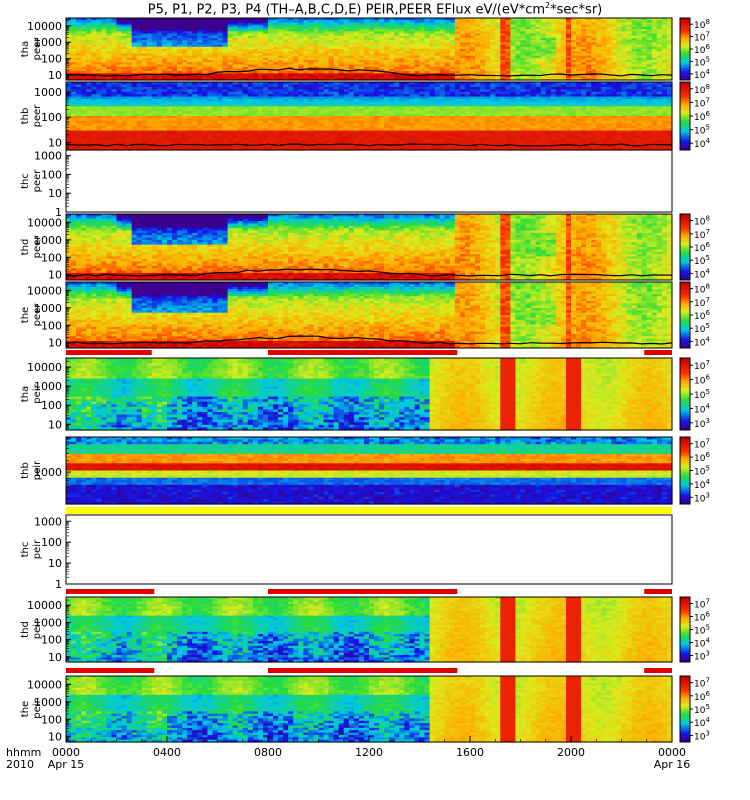 Image resolution: width=750 pixels, height=800 pixels. I want to click on thb-peir-species-label: peir, so click(37, 470).